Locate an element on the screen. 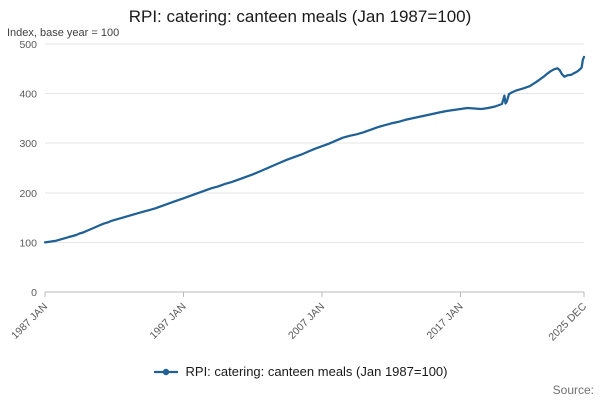  y-tick-label: 200 is located at coordinates (28, 194).